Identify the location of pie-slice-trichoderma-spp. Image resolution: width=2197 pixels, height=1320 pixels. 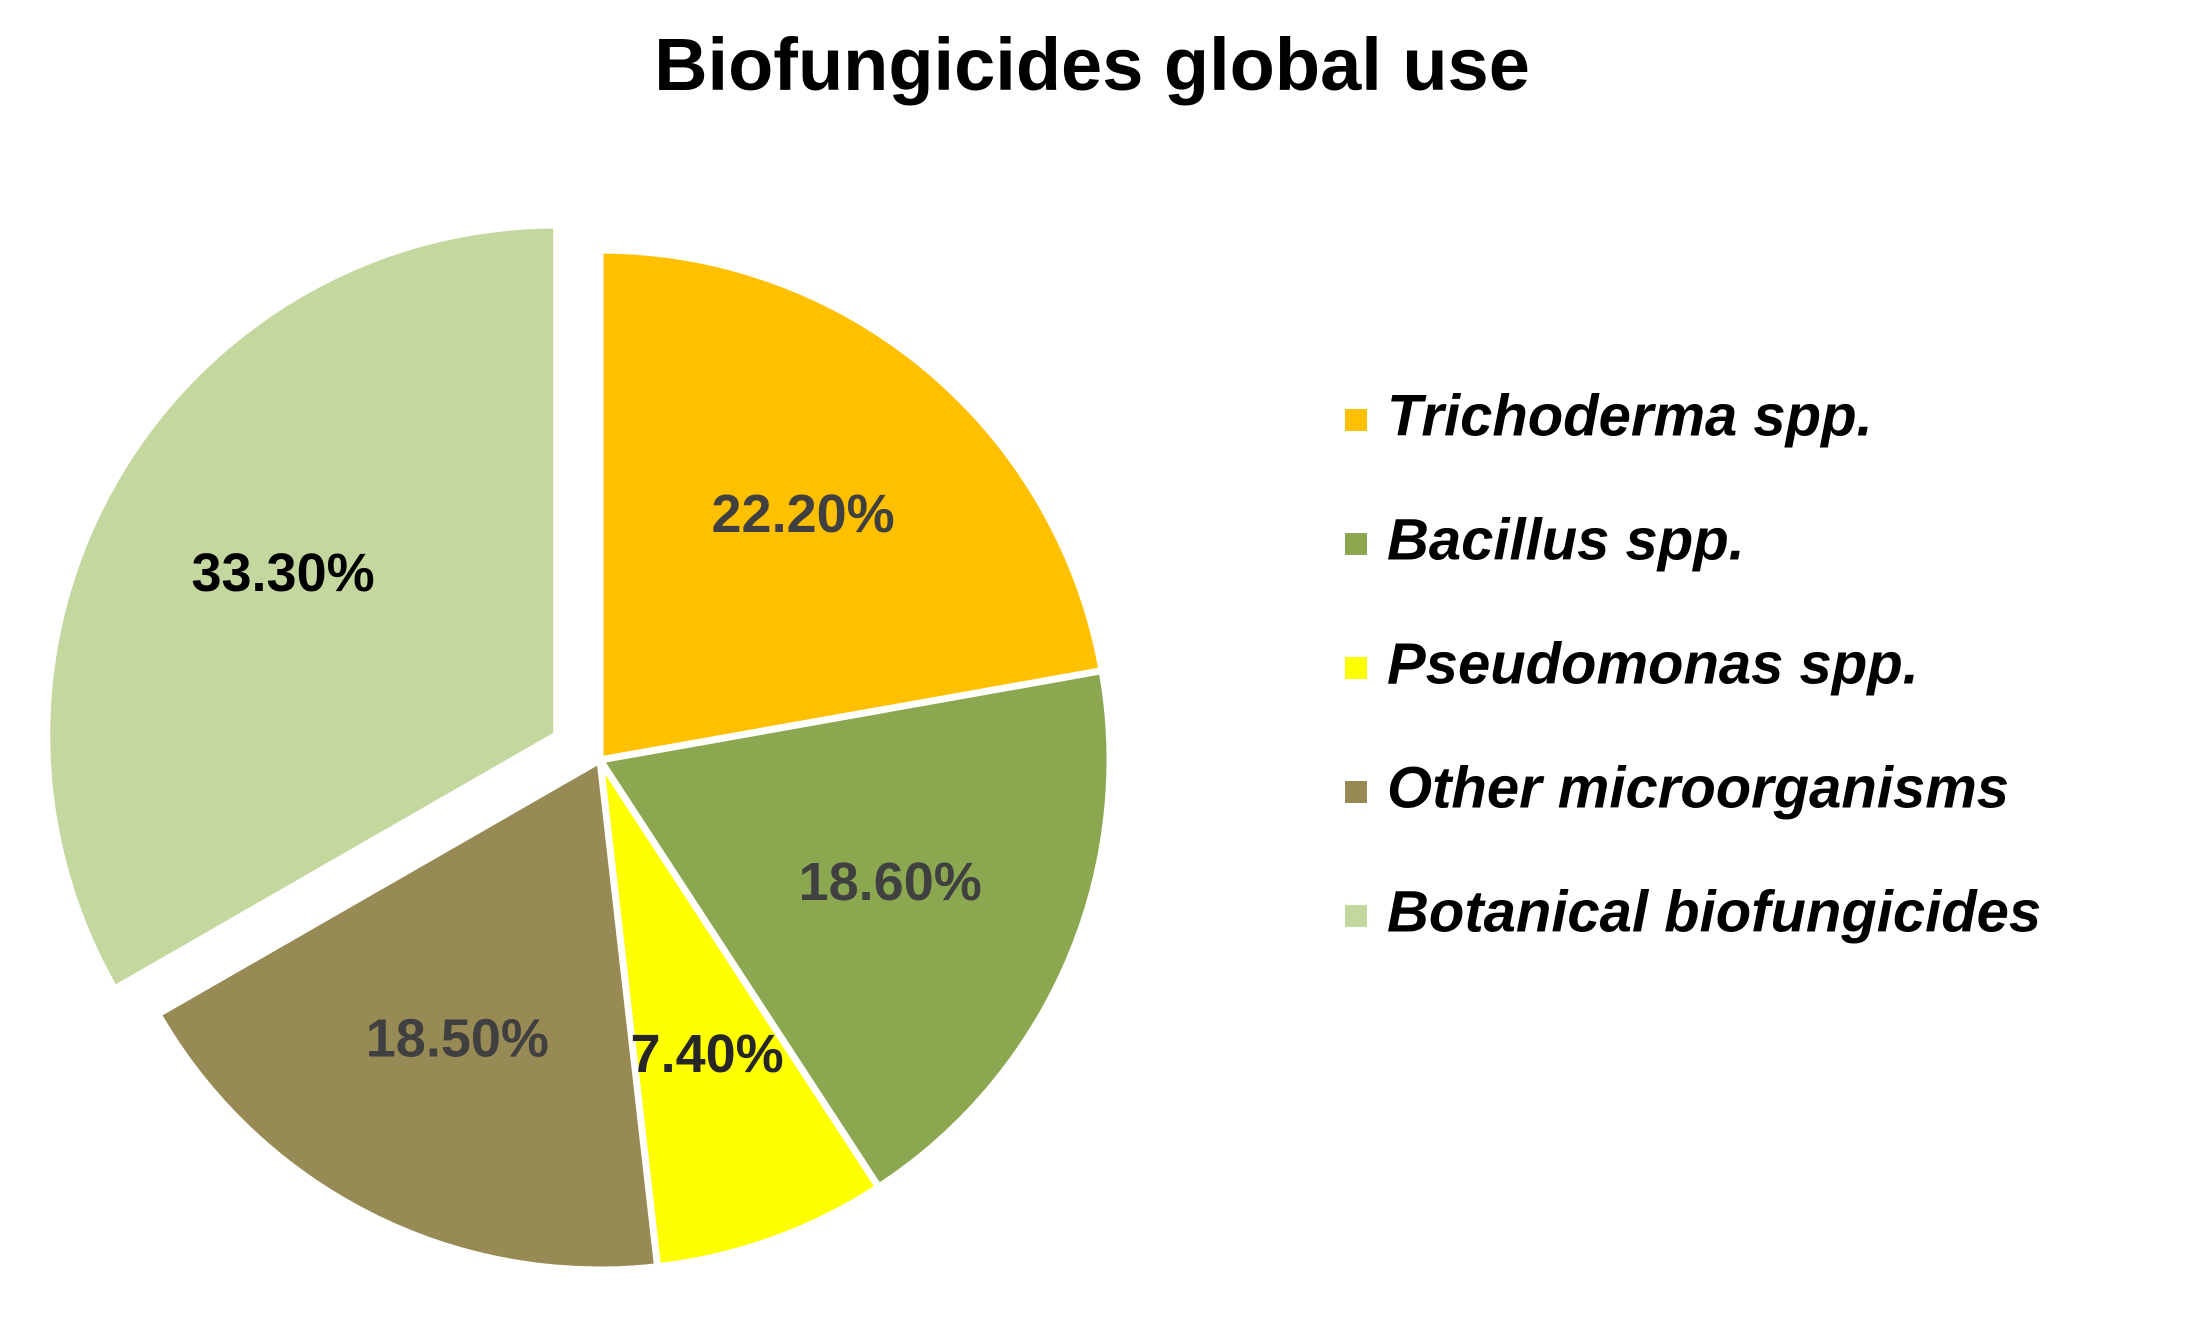
(851, 505).